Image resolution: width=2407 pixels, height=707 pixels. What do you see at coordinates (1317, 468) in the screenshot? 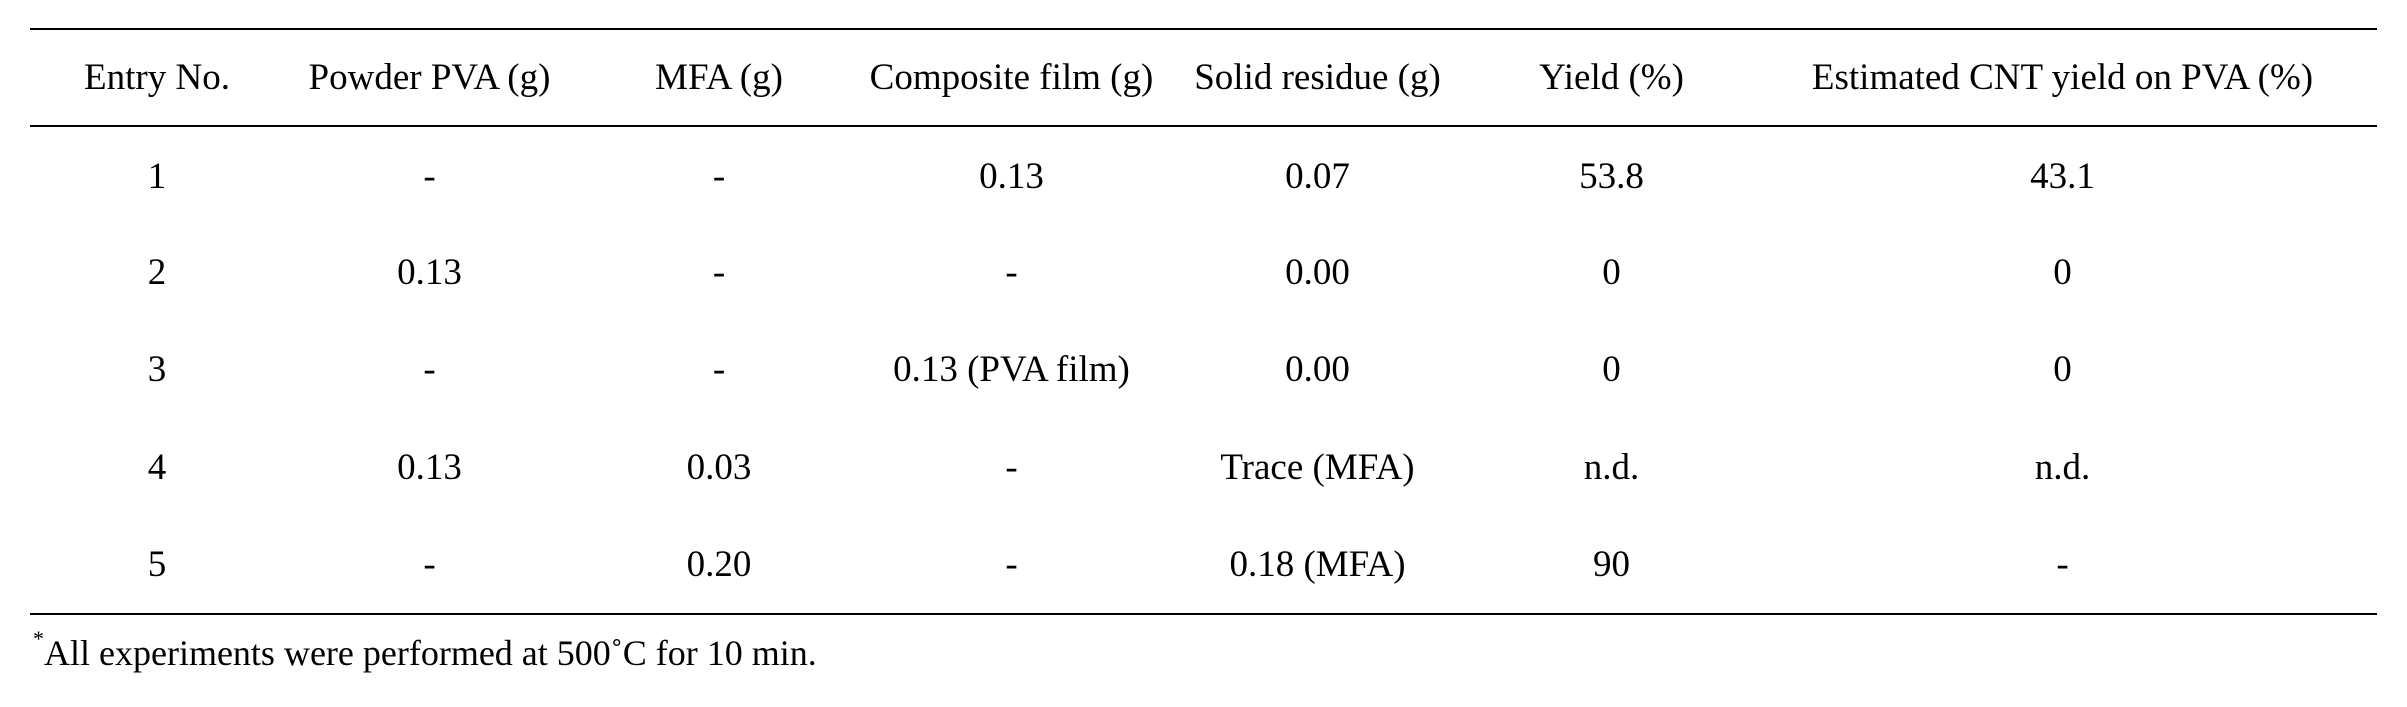
I see `table-cell: Trace (MFA)` at bounding box center [1317, 468].